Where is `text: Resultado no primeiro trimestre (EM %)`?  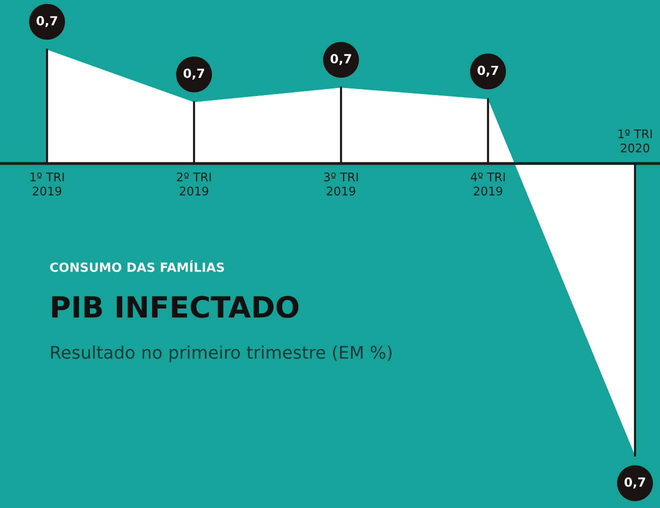
text: Resultado no primeiro trimestre (EM %) is located at coordinates (221, 353).